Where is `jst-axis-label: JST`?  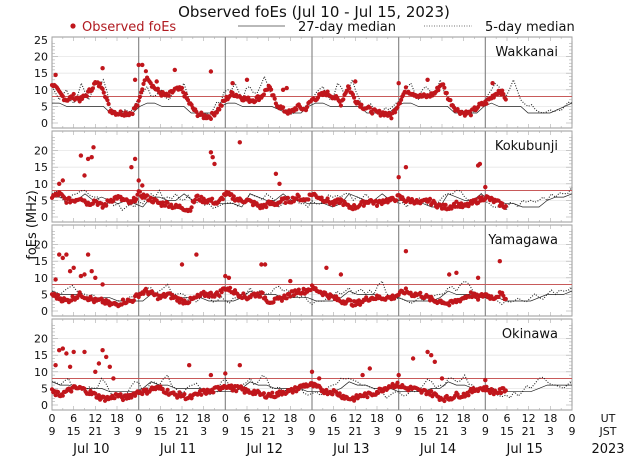
jst-axis-label: JST is located at coordinates (608, 431).